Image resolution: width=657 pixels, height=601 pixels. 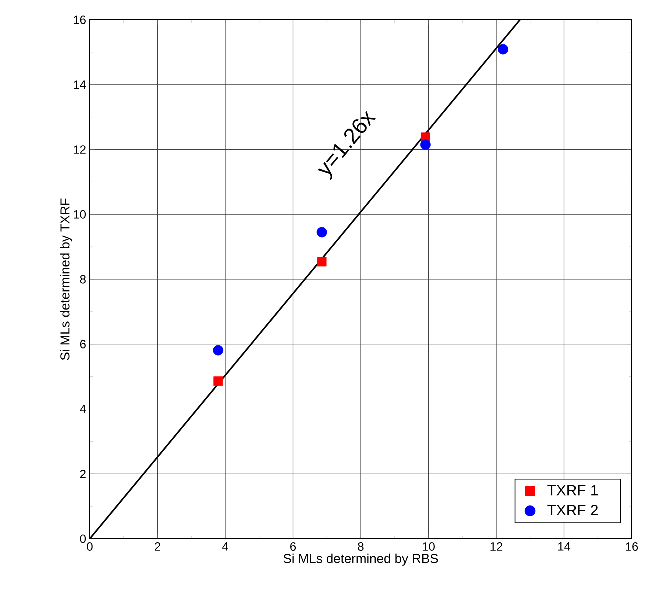 I want to click on x-tick-label: 14, so click(x=564, y=546).